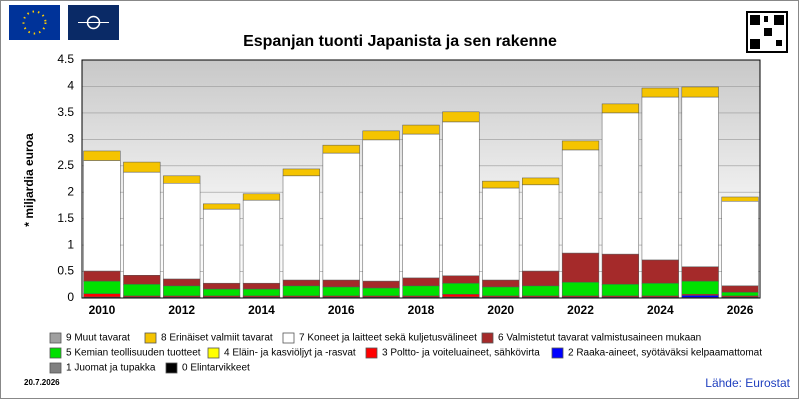 Image resolution: width=800 pixels, height=405 pixels. I want to click on y-tick-label: 1.5, so click(65, 218).